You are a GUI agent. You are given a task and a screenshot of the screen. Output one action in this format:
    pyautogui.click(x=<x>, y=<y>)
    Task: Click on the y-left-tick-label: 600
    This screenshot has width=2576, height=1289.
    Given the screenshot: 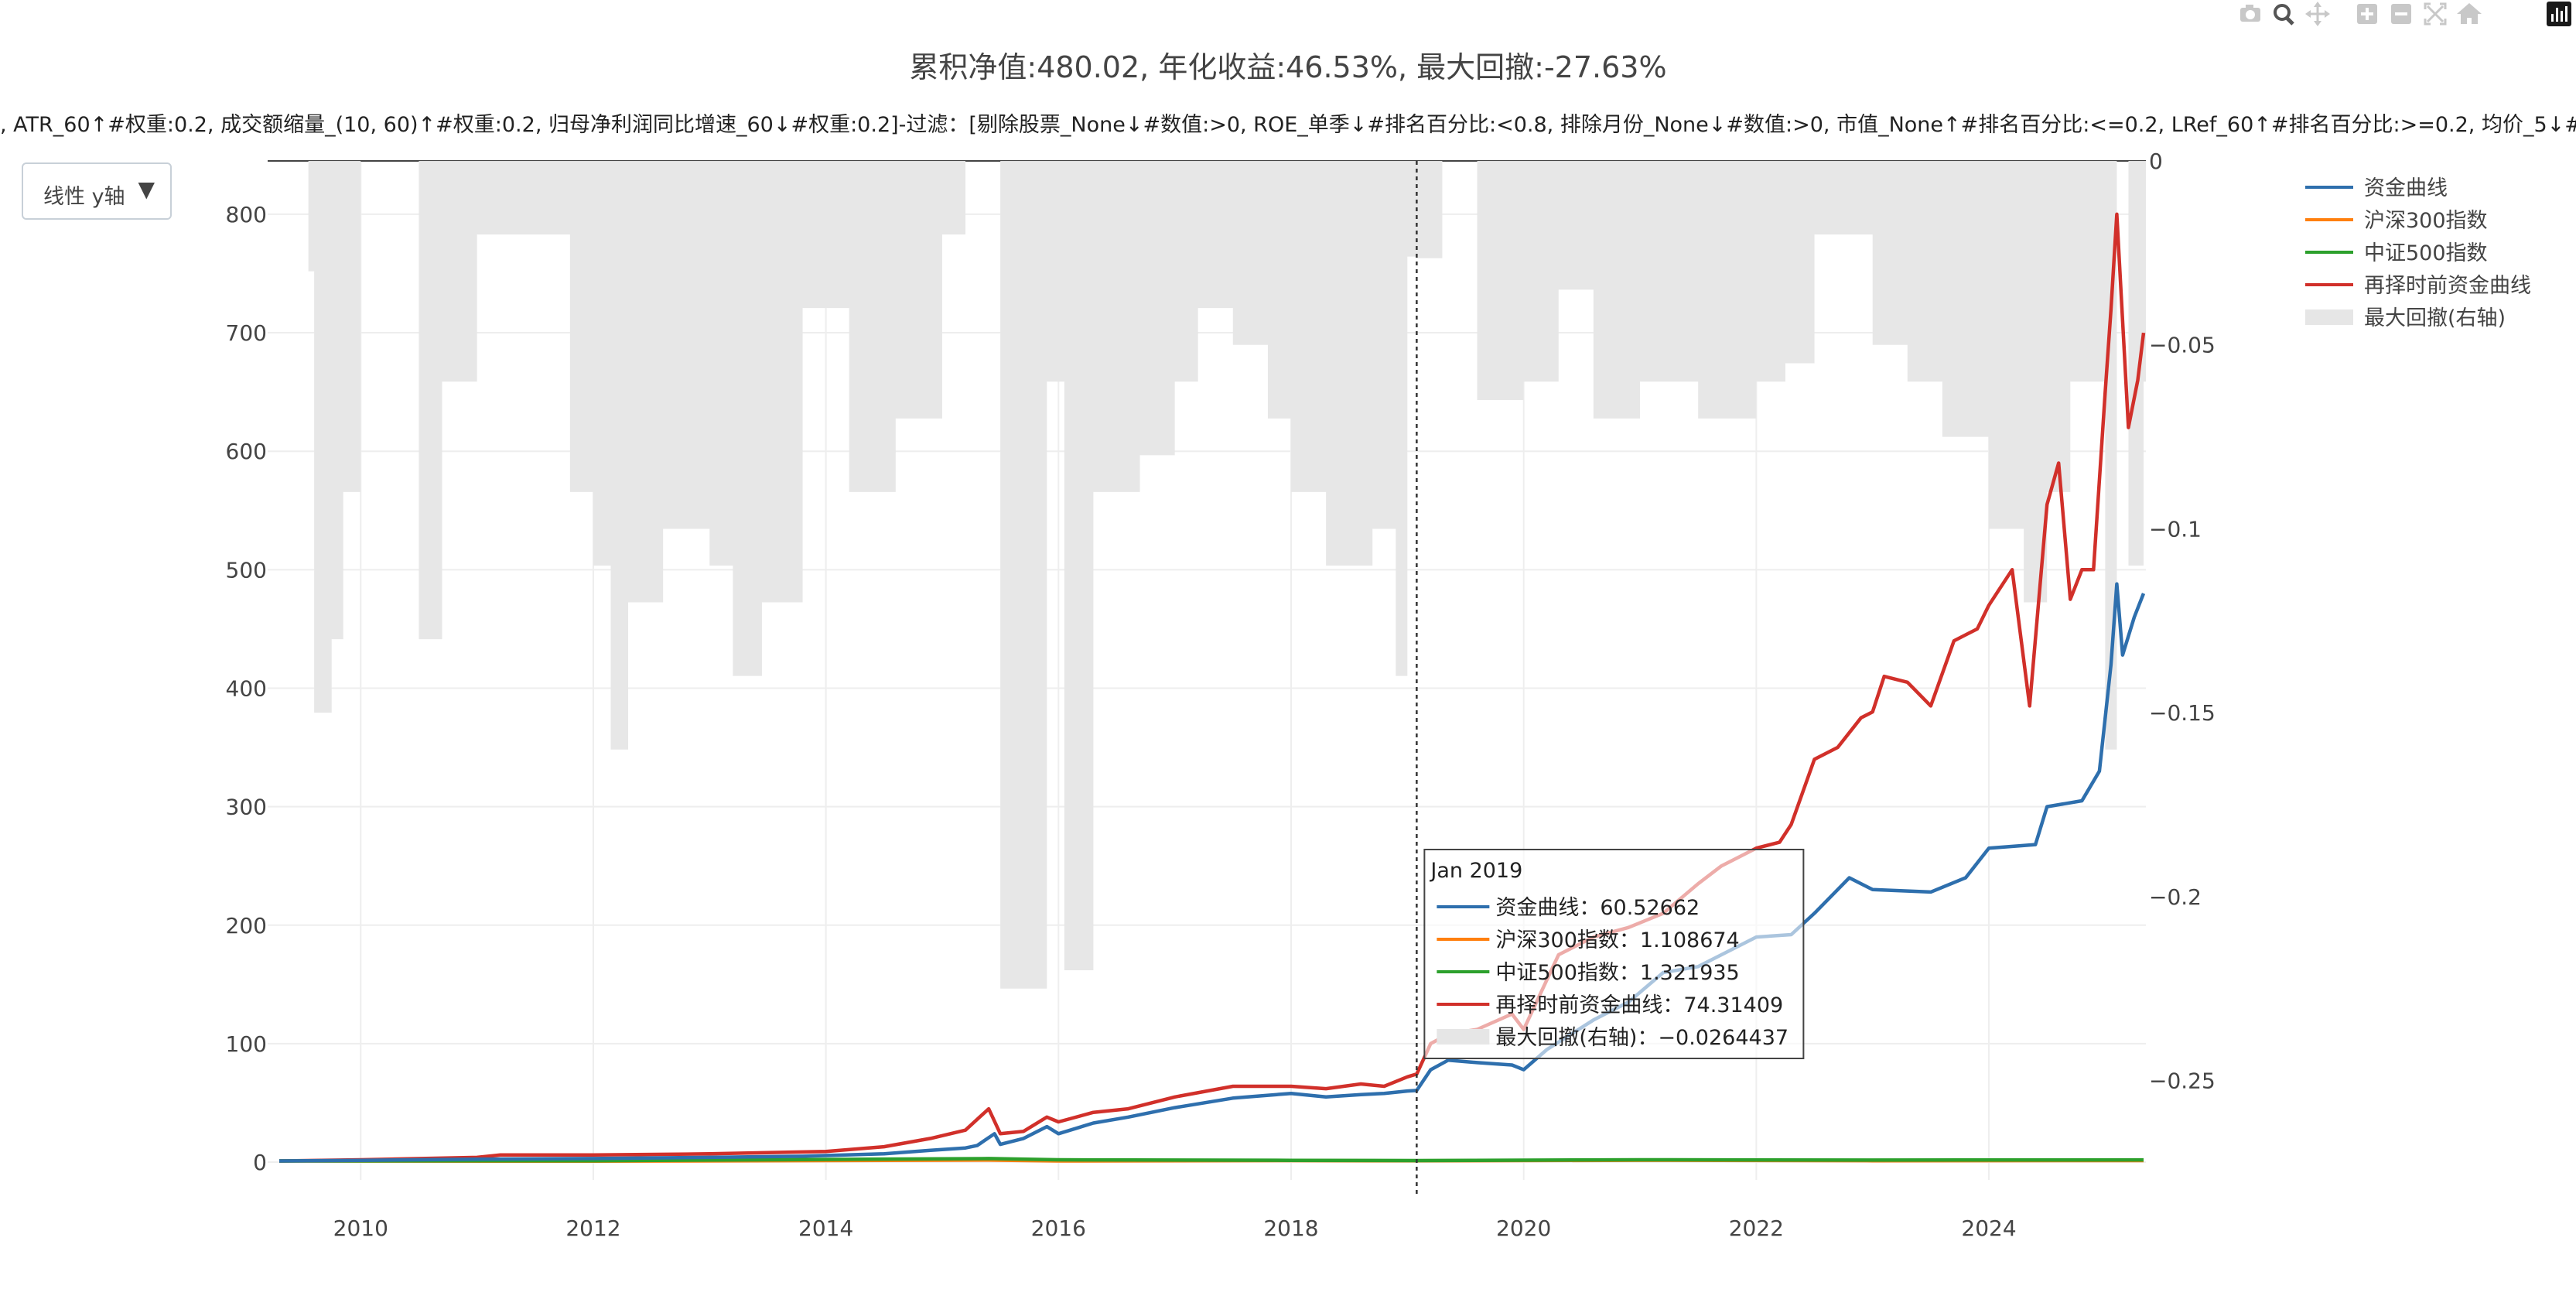 What is the action you would take?
    pyautogui.click(x=246, y=451)
    